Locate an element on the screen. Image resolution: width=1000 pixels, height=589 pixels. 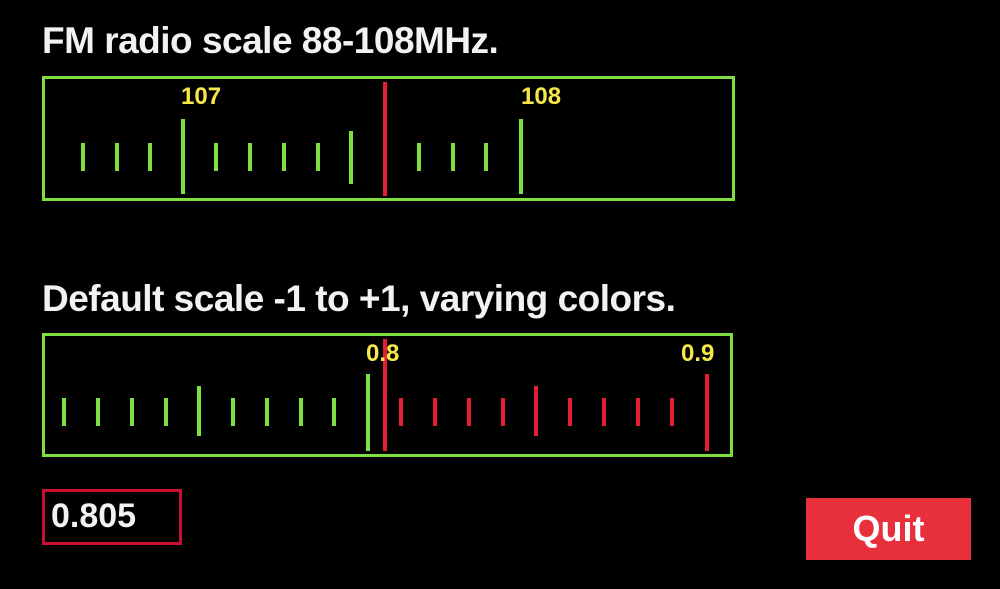
default-label-0.9: 0.9 is located at coordinates (698, 353).